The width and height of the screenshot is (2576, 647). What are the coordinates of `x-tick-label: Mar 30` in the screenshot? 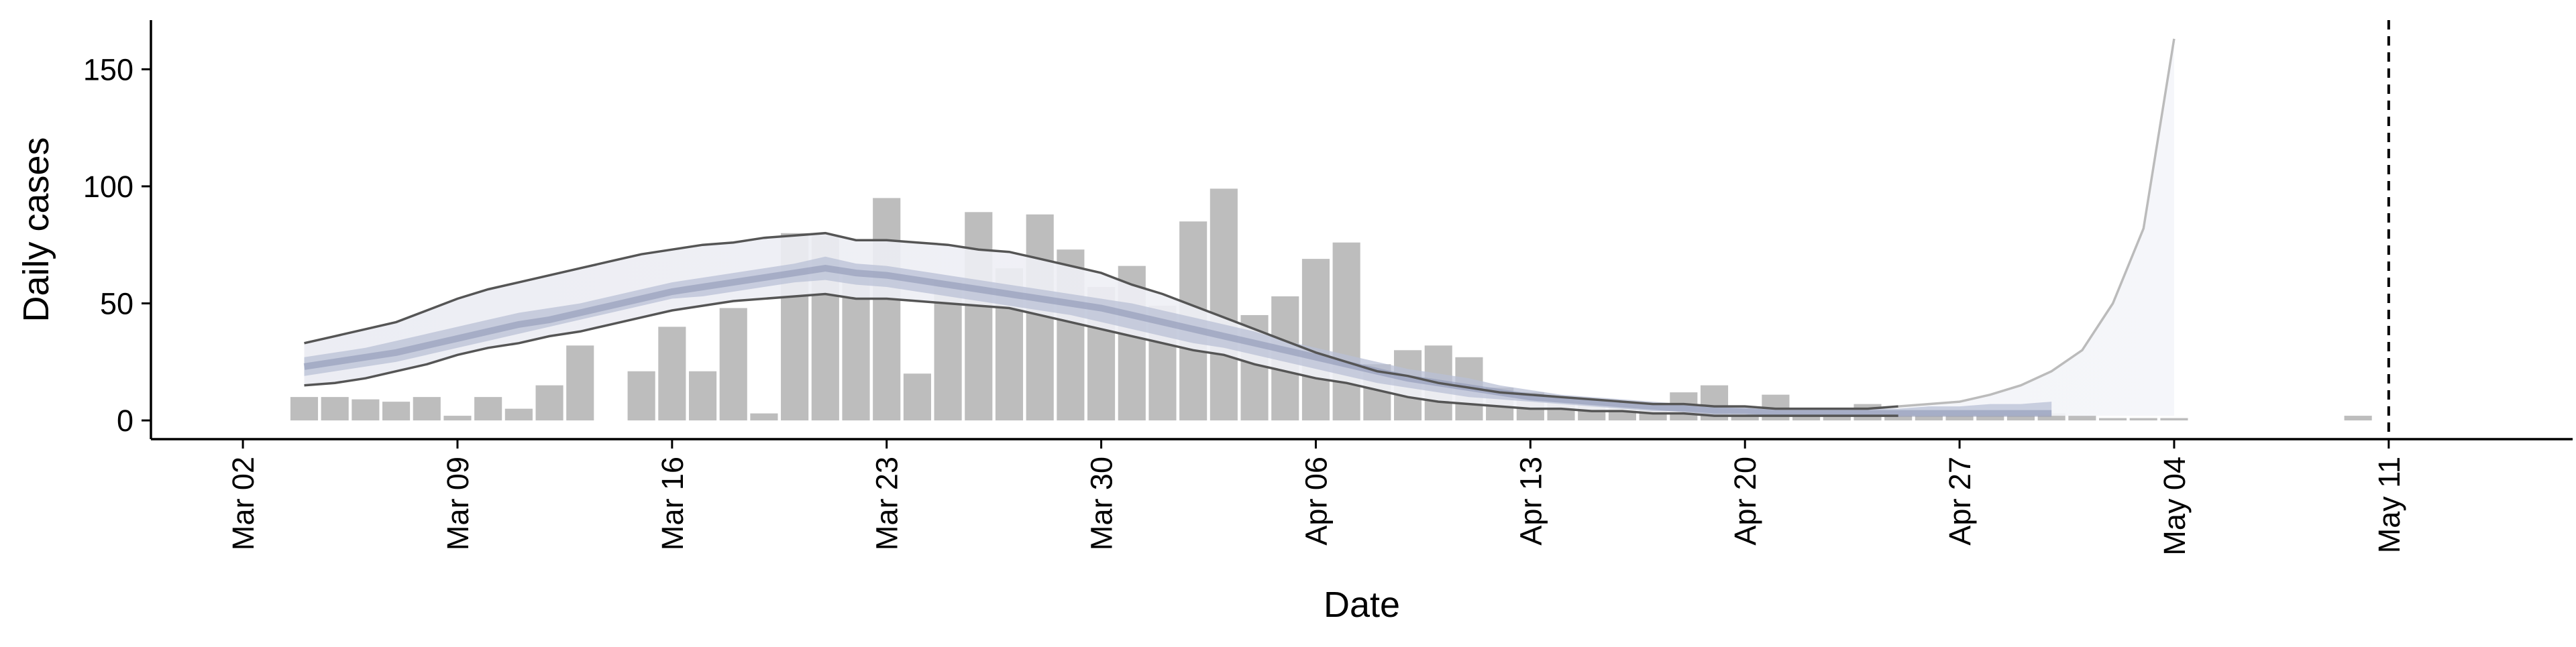 It's located at (1102, 503).